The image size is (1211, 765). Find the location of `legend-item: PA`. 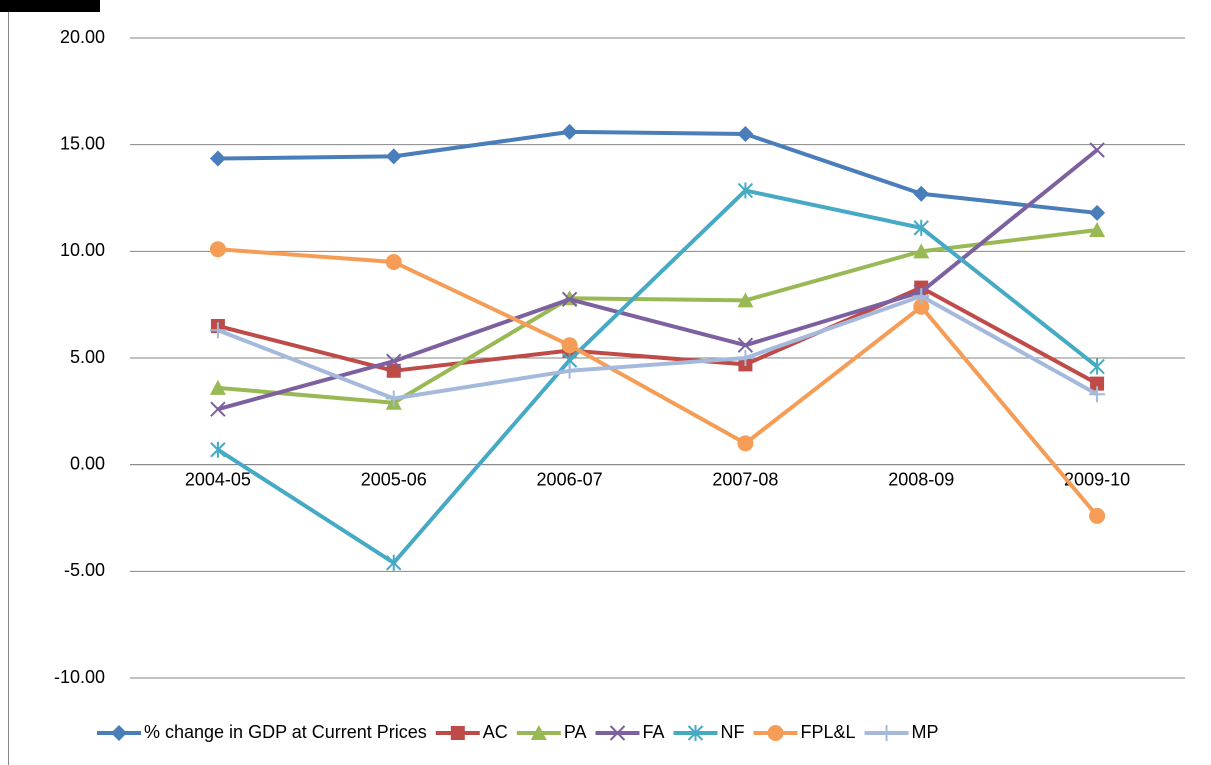

legend-item: PA is located at coordinates (551, 732).